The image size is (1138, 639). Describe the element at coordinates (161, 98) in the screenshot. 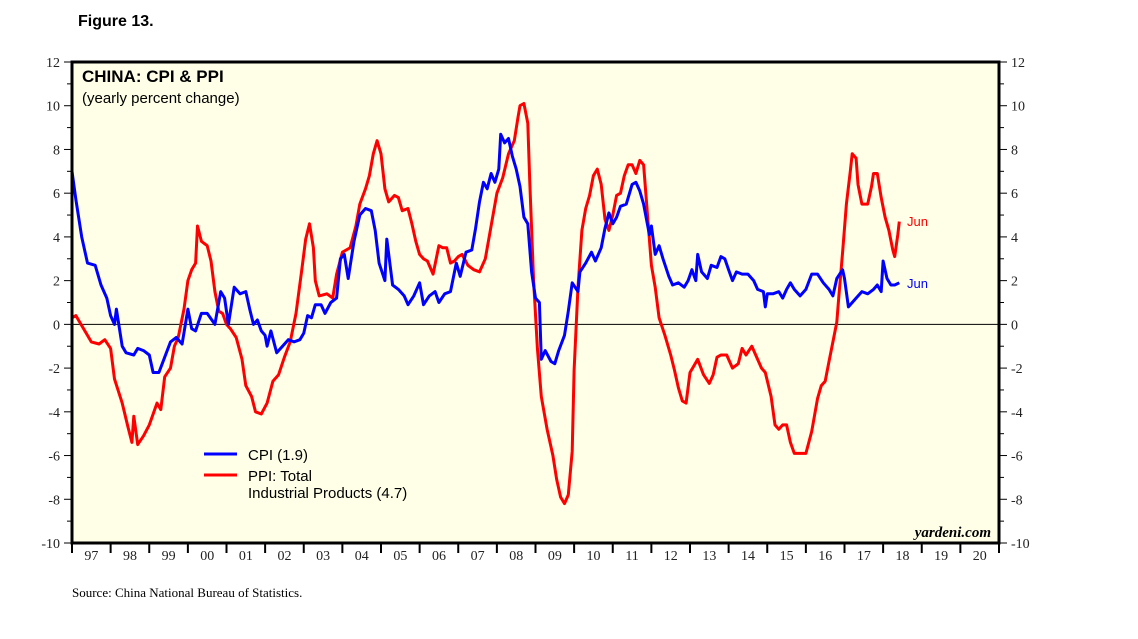

I see `chart-subtitle: (yearly percent change)` at that location.